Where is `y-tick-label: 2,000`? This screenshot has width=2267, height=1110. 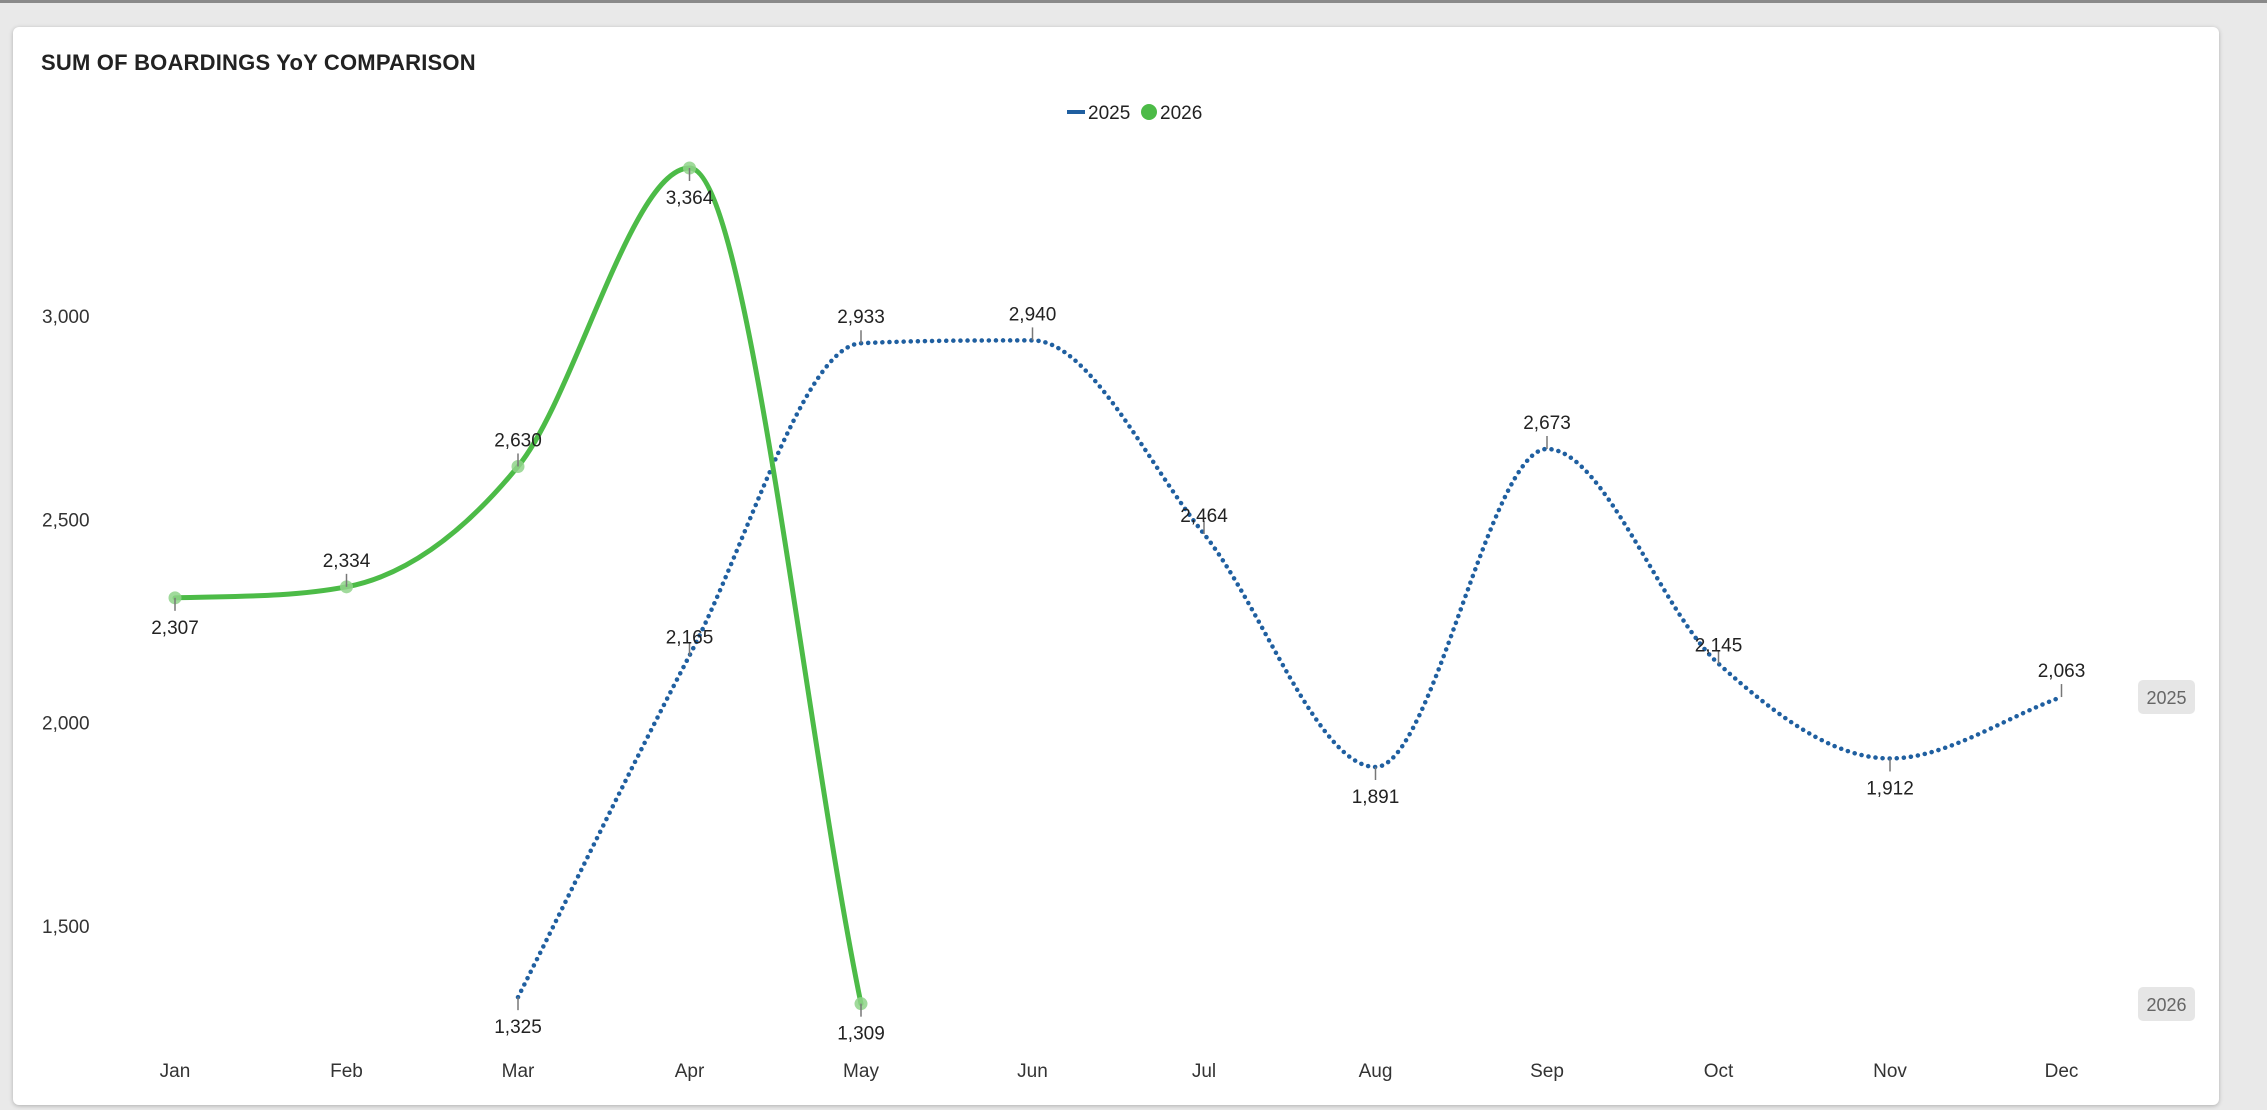
y-tick-label: 2,000 is located at coordinates (66, 724).